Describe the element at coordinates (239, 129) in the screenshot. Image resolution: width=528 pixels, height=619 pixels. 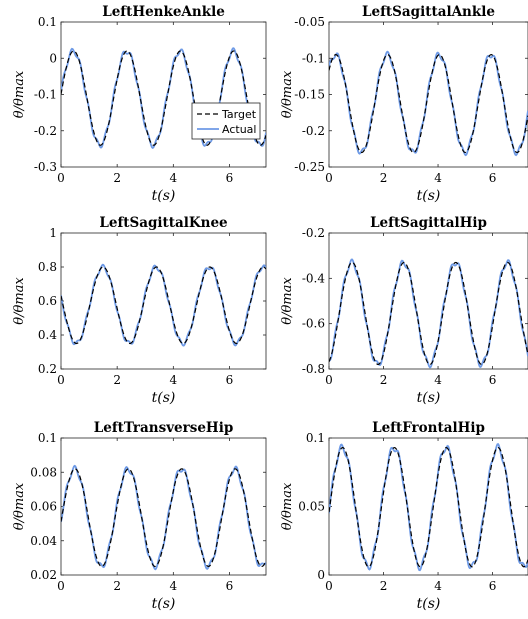
I see `legend-label-actual: Actual` at that location.